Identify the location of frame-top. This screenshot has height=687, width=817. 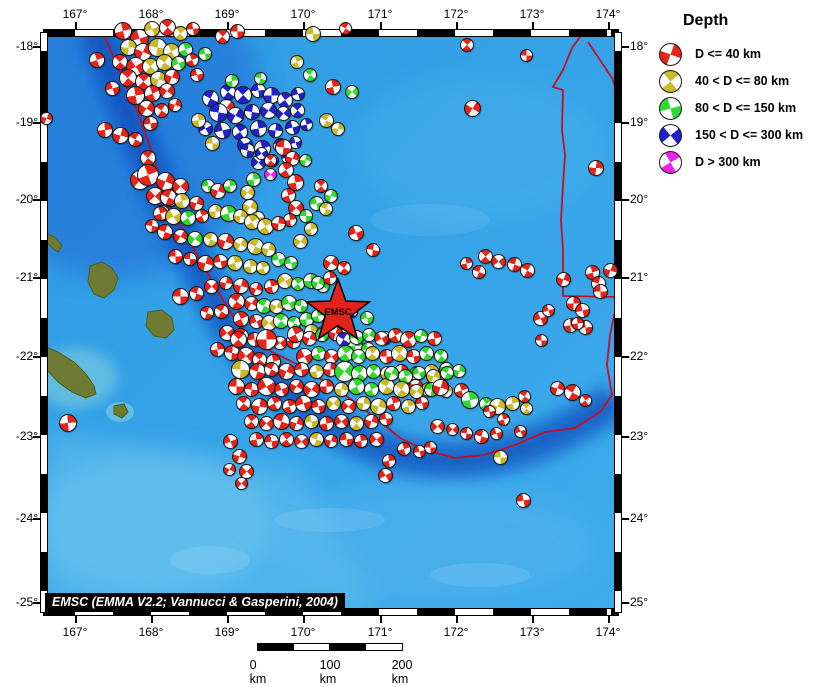
(331, 33).